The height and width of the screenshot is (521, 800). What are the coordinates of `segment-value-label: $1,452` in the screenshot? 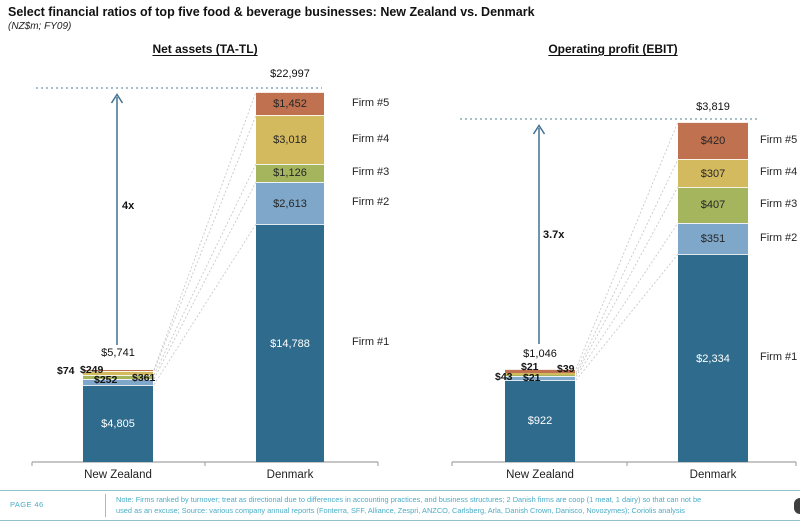 It's located at (290, 104).